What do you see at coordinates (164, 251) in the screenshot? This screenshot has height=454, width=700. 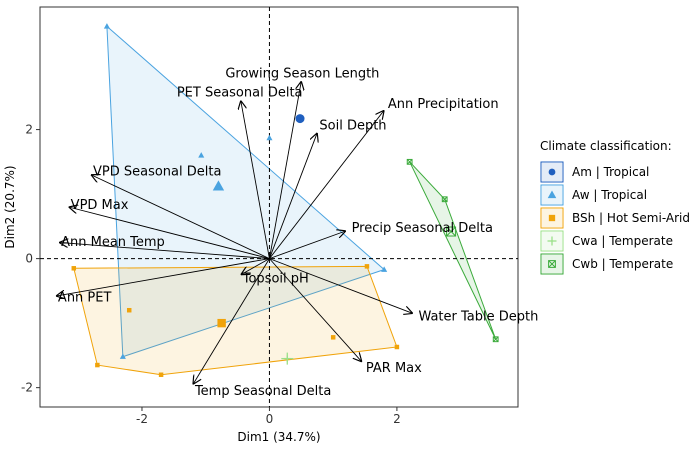 I see `arrow-ann-mean-temp` at bounding box center [164, 251].